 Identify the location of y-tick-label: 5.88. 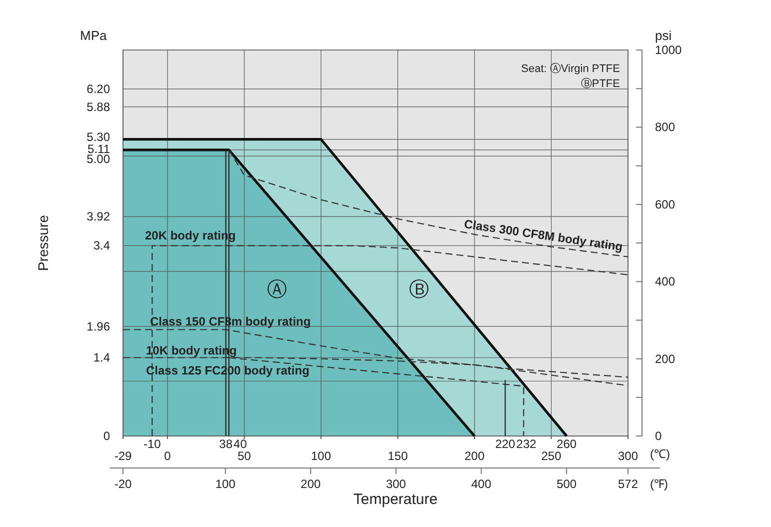
(98, 107).